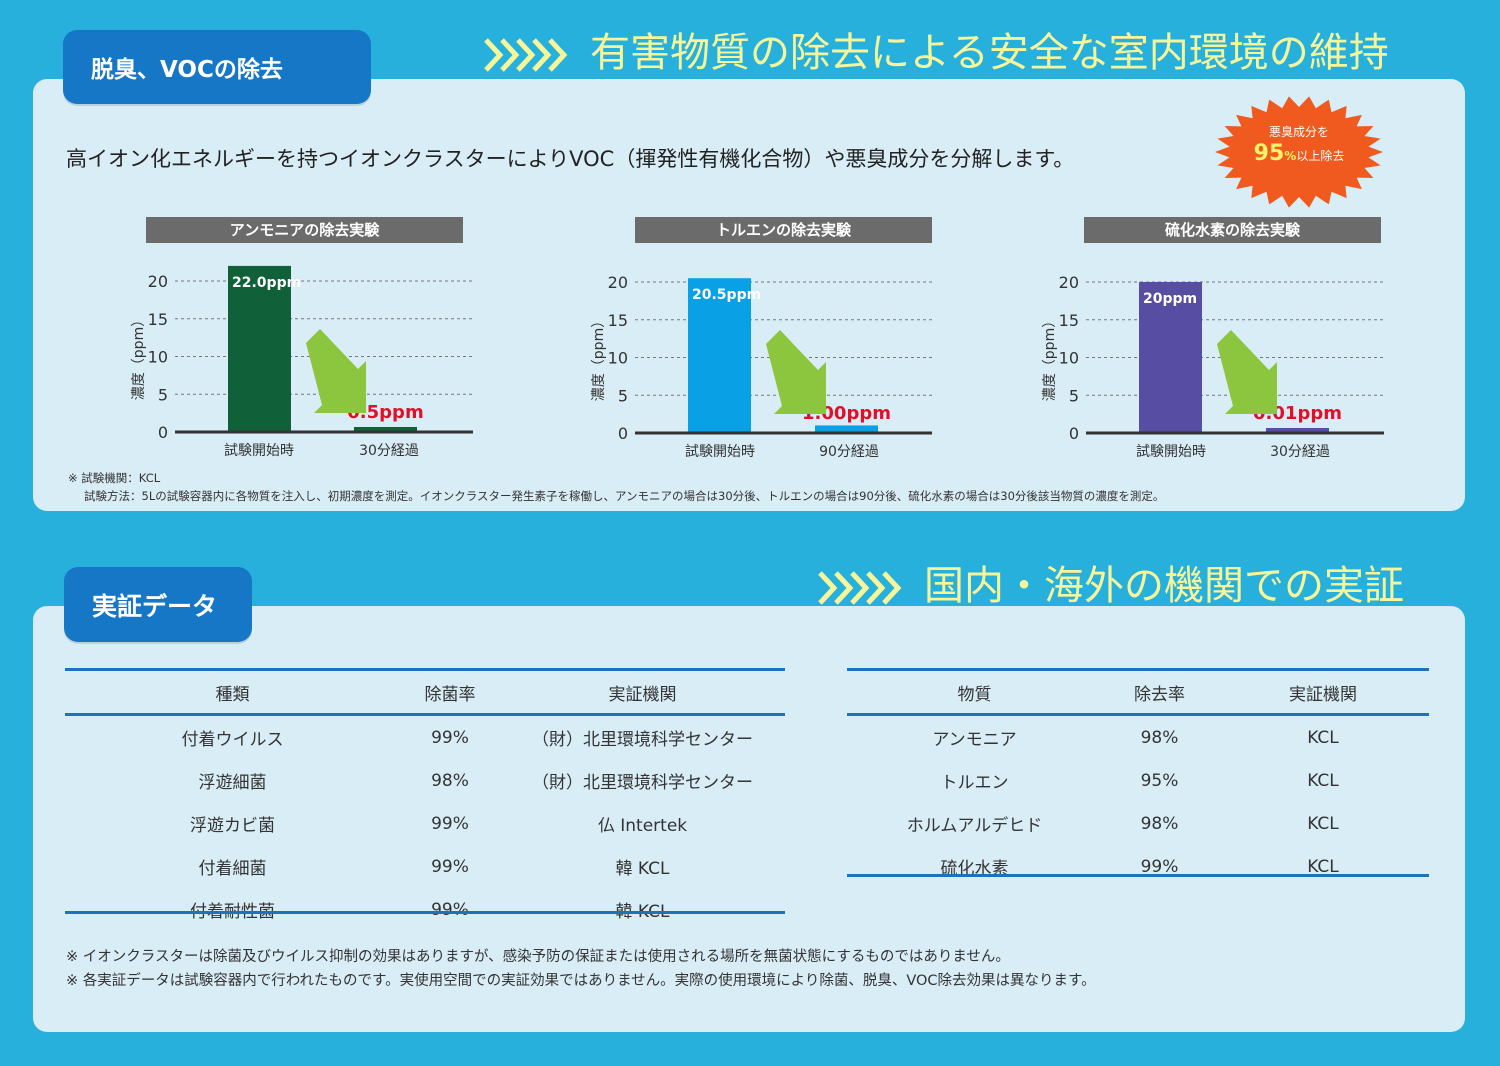  Describe the element at coordinates (1138, 823) in the screenshot. I see `table-row: ホルムアルデヒド 98% KCL` at that location.